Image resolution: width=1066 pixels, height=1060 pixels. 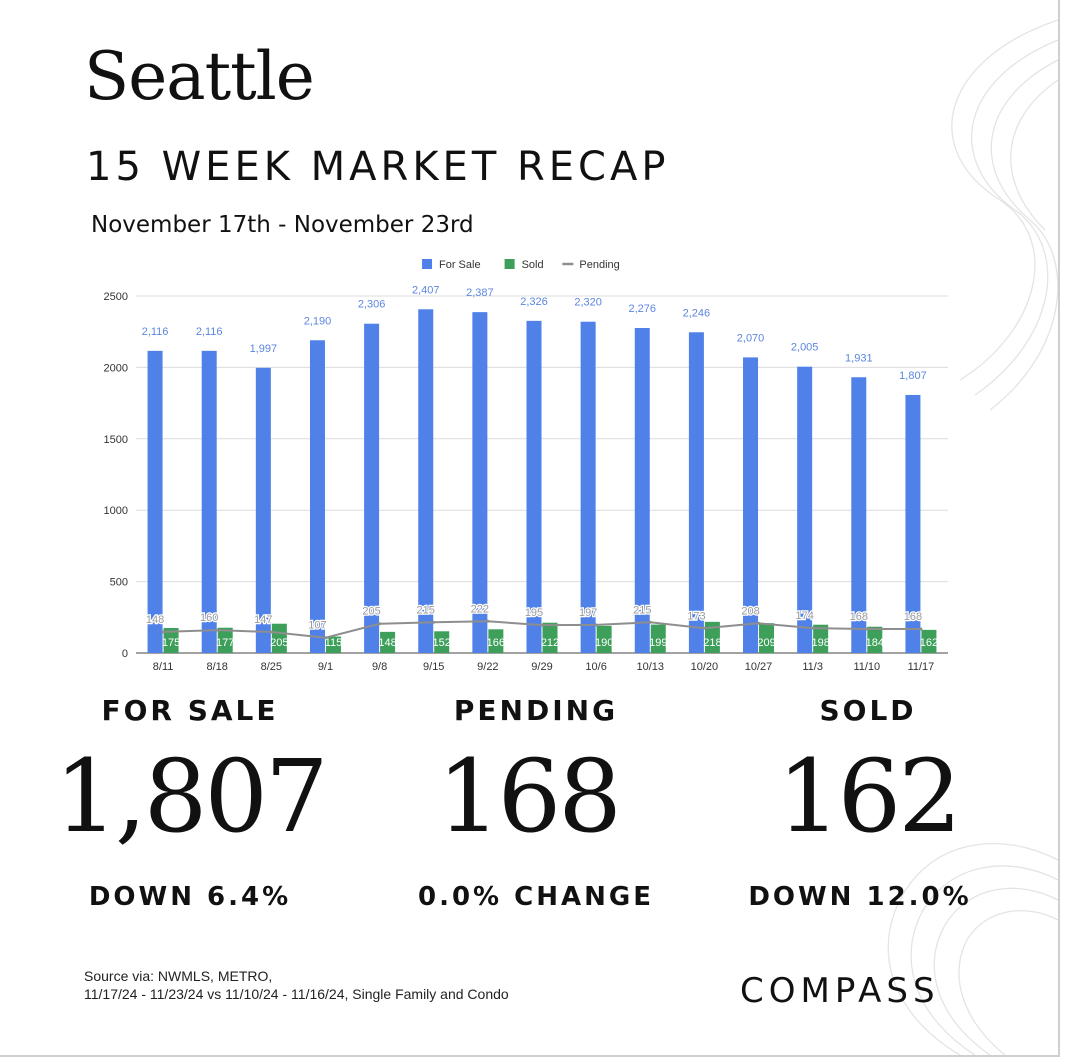 I want to click on x-tick-label: 9/15, so click(x=433, y=667).